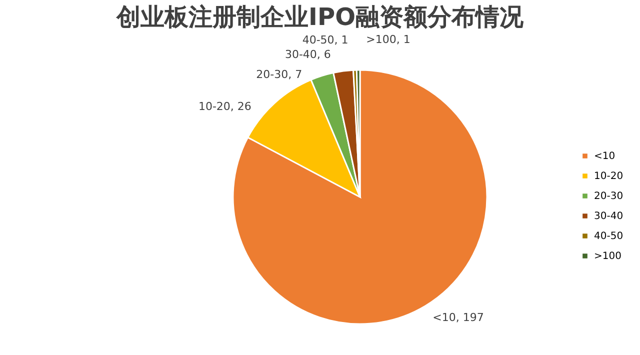 The image size is (640, 355). Describe the element at coordinates (325, 39) in the screenshot. I see `data-label: 40-50, 1` at that location.